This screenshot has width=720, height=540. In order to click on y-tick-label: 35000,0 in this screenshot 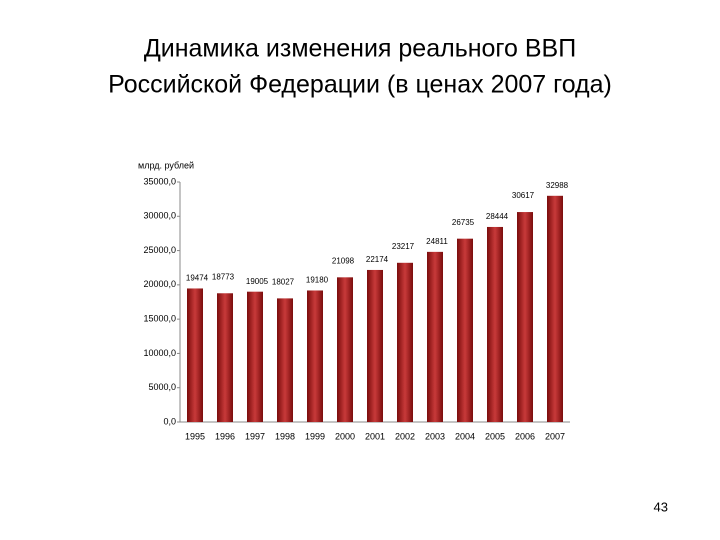, I will do `click(159, 181)`.